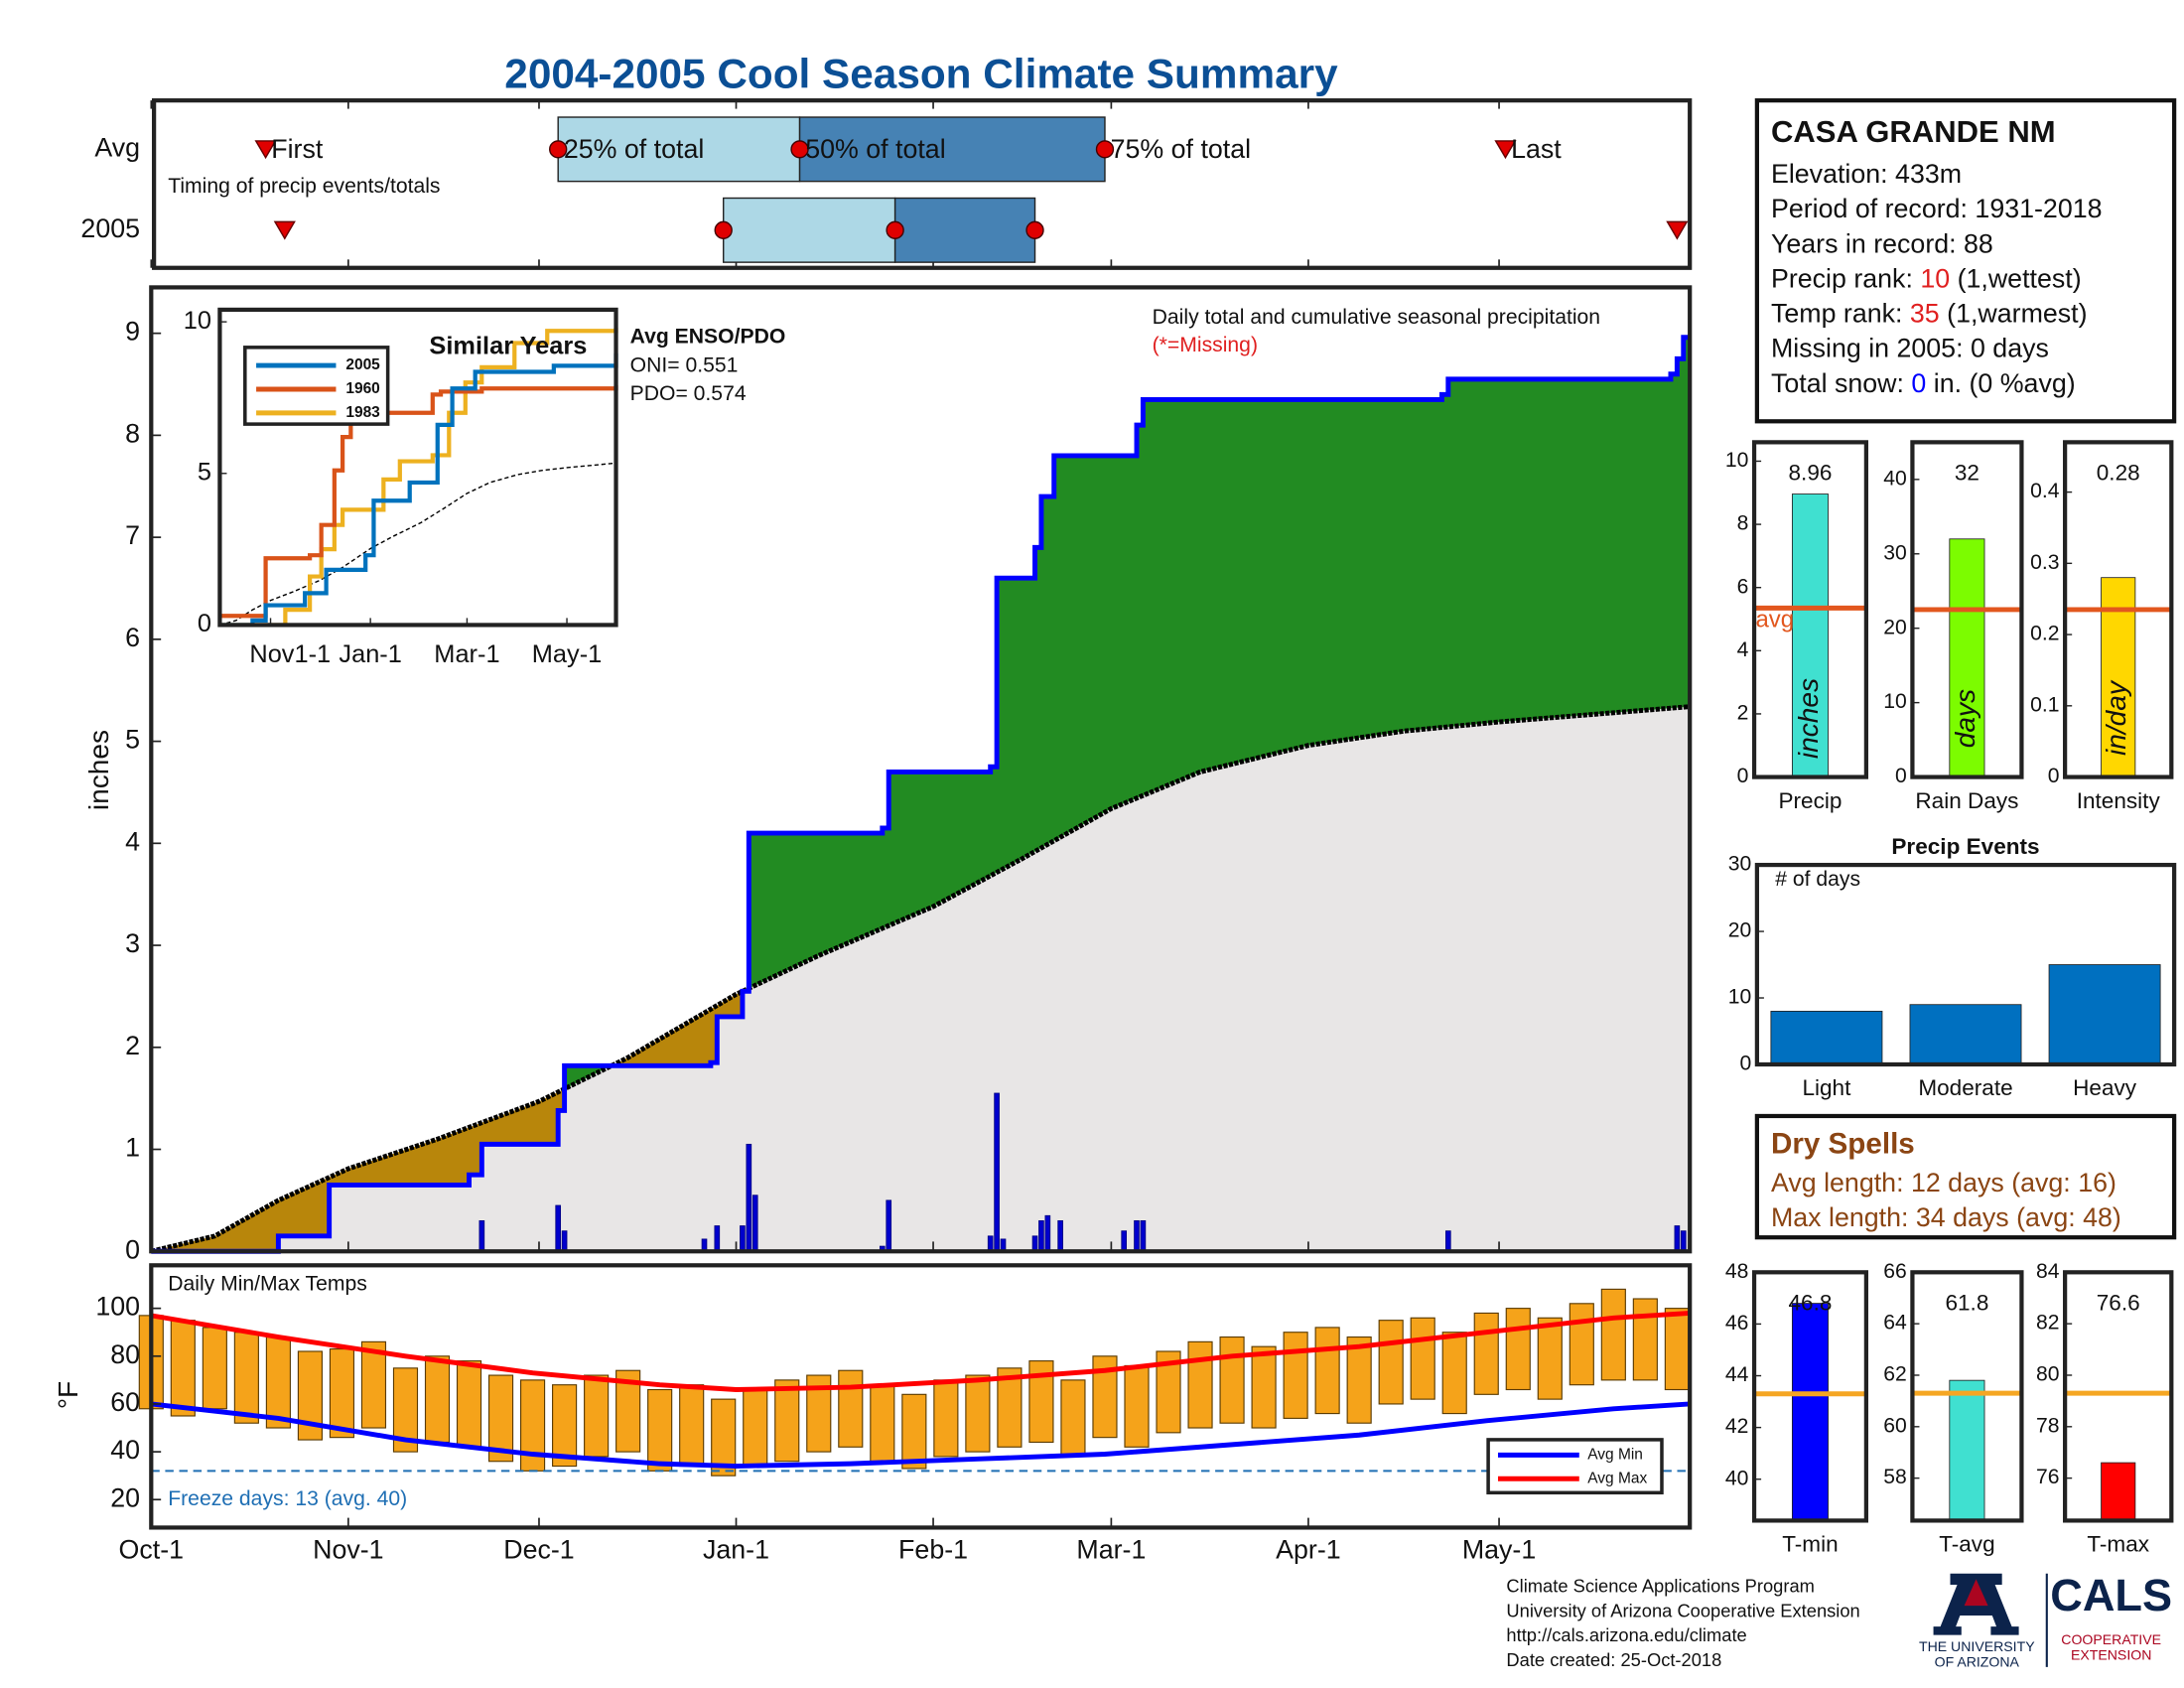 The height and width of the screenshot is (1688, 2184). Describe the element at coordinates (1910, 348) in the screenshot. I see `station-line: Missing in 2005: 0 days` at that location.